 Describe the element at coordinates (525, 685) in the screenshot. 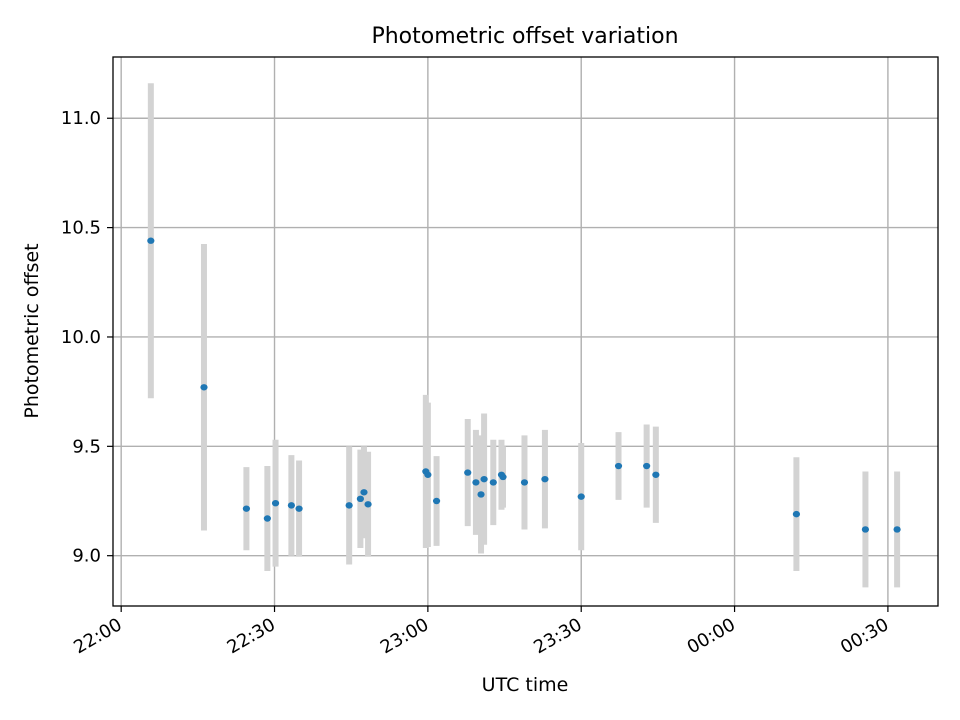

I see `x-axis-title: UTC time` at that location.